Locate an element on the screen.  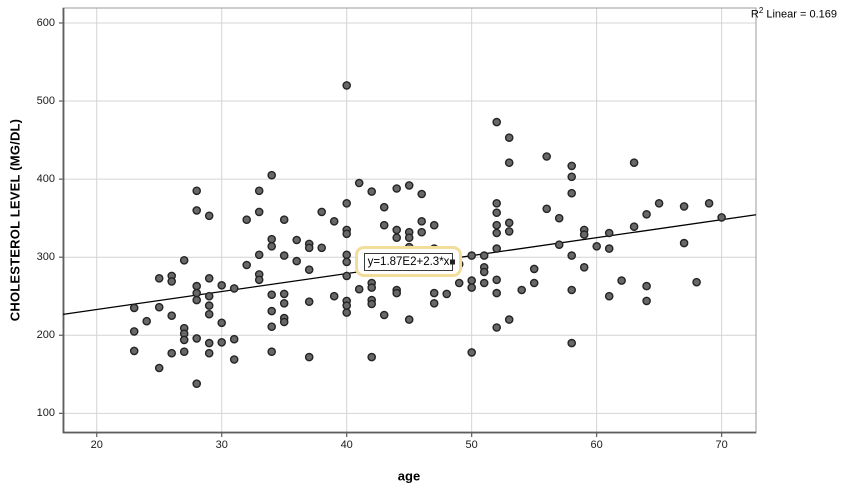
selection-handle is located at coordinates (453, 261).